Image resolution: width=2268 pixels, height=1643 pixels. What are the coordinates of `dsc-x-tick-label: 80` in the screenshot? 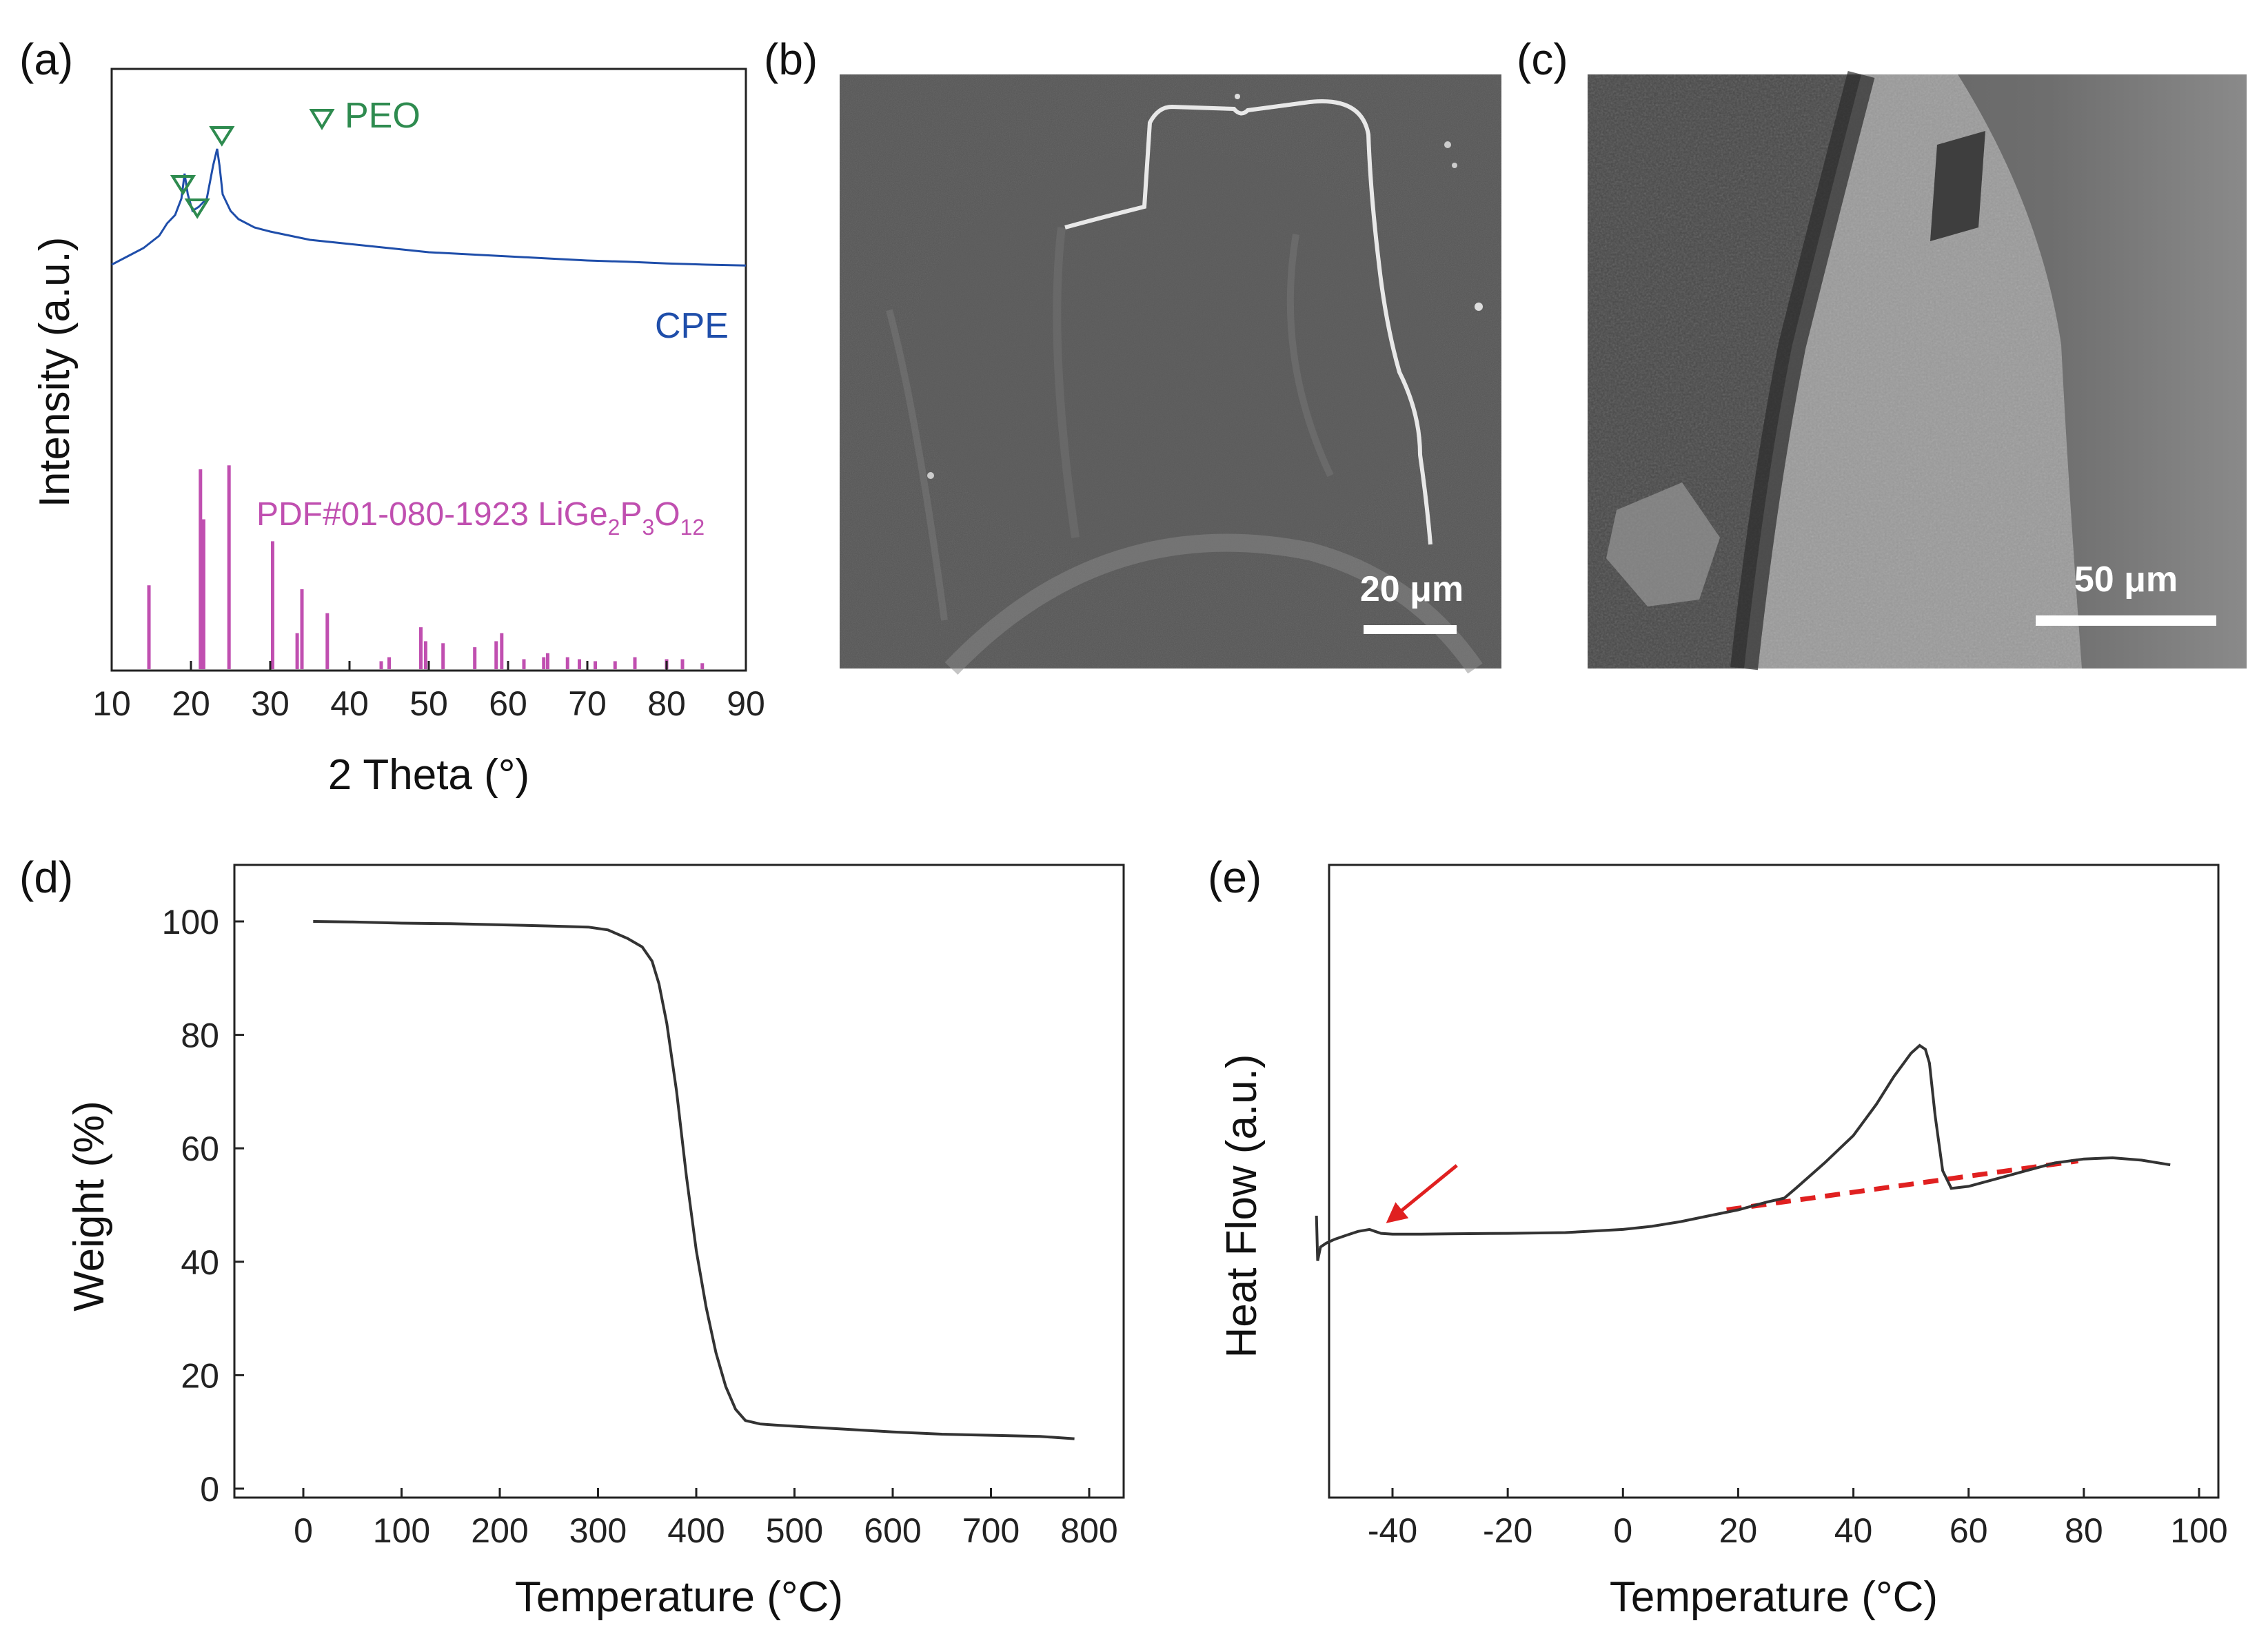 It's located at (2084, 1530).